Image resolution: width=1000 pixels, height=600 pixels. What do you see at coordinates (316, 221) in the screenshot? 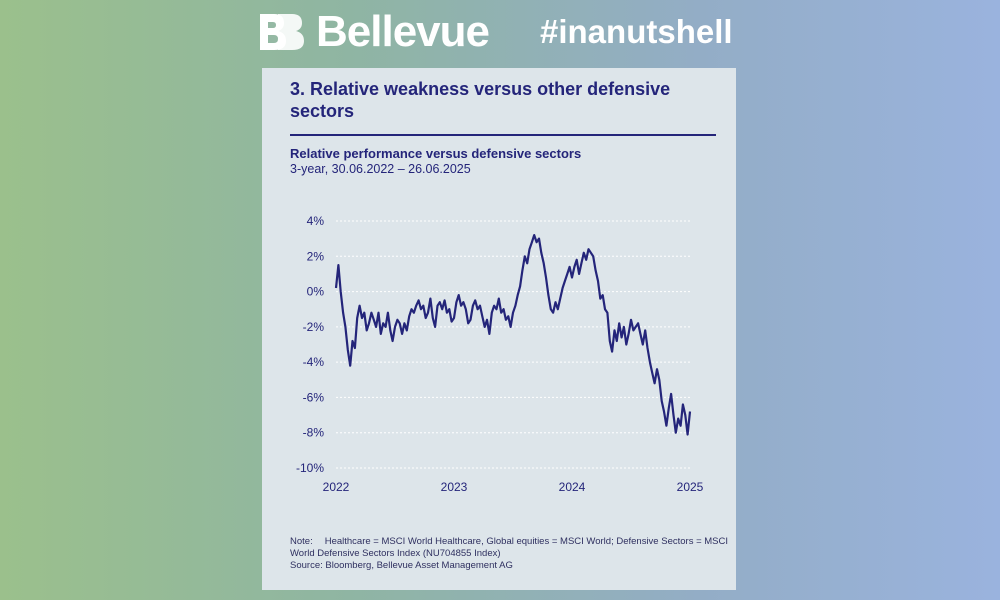
I see `y-tick-label: 4%` at bounding box center [316, 221].